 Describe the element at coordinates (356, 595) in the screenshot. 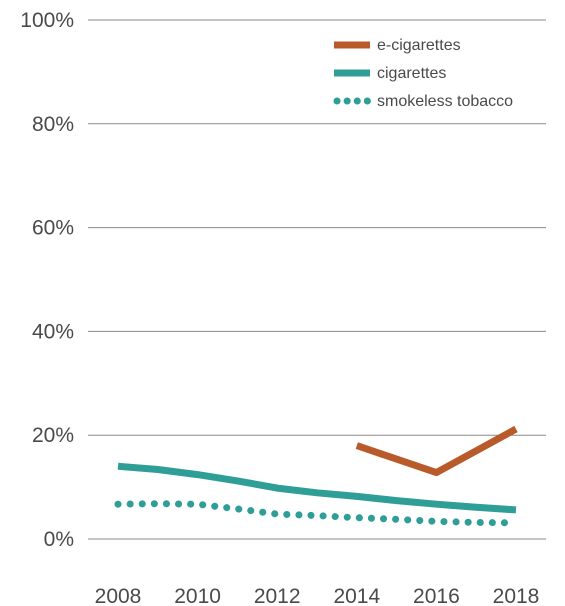

I see `x-tick-label: 2014` at that location.